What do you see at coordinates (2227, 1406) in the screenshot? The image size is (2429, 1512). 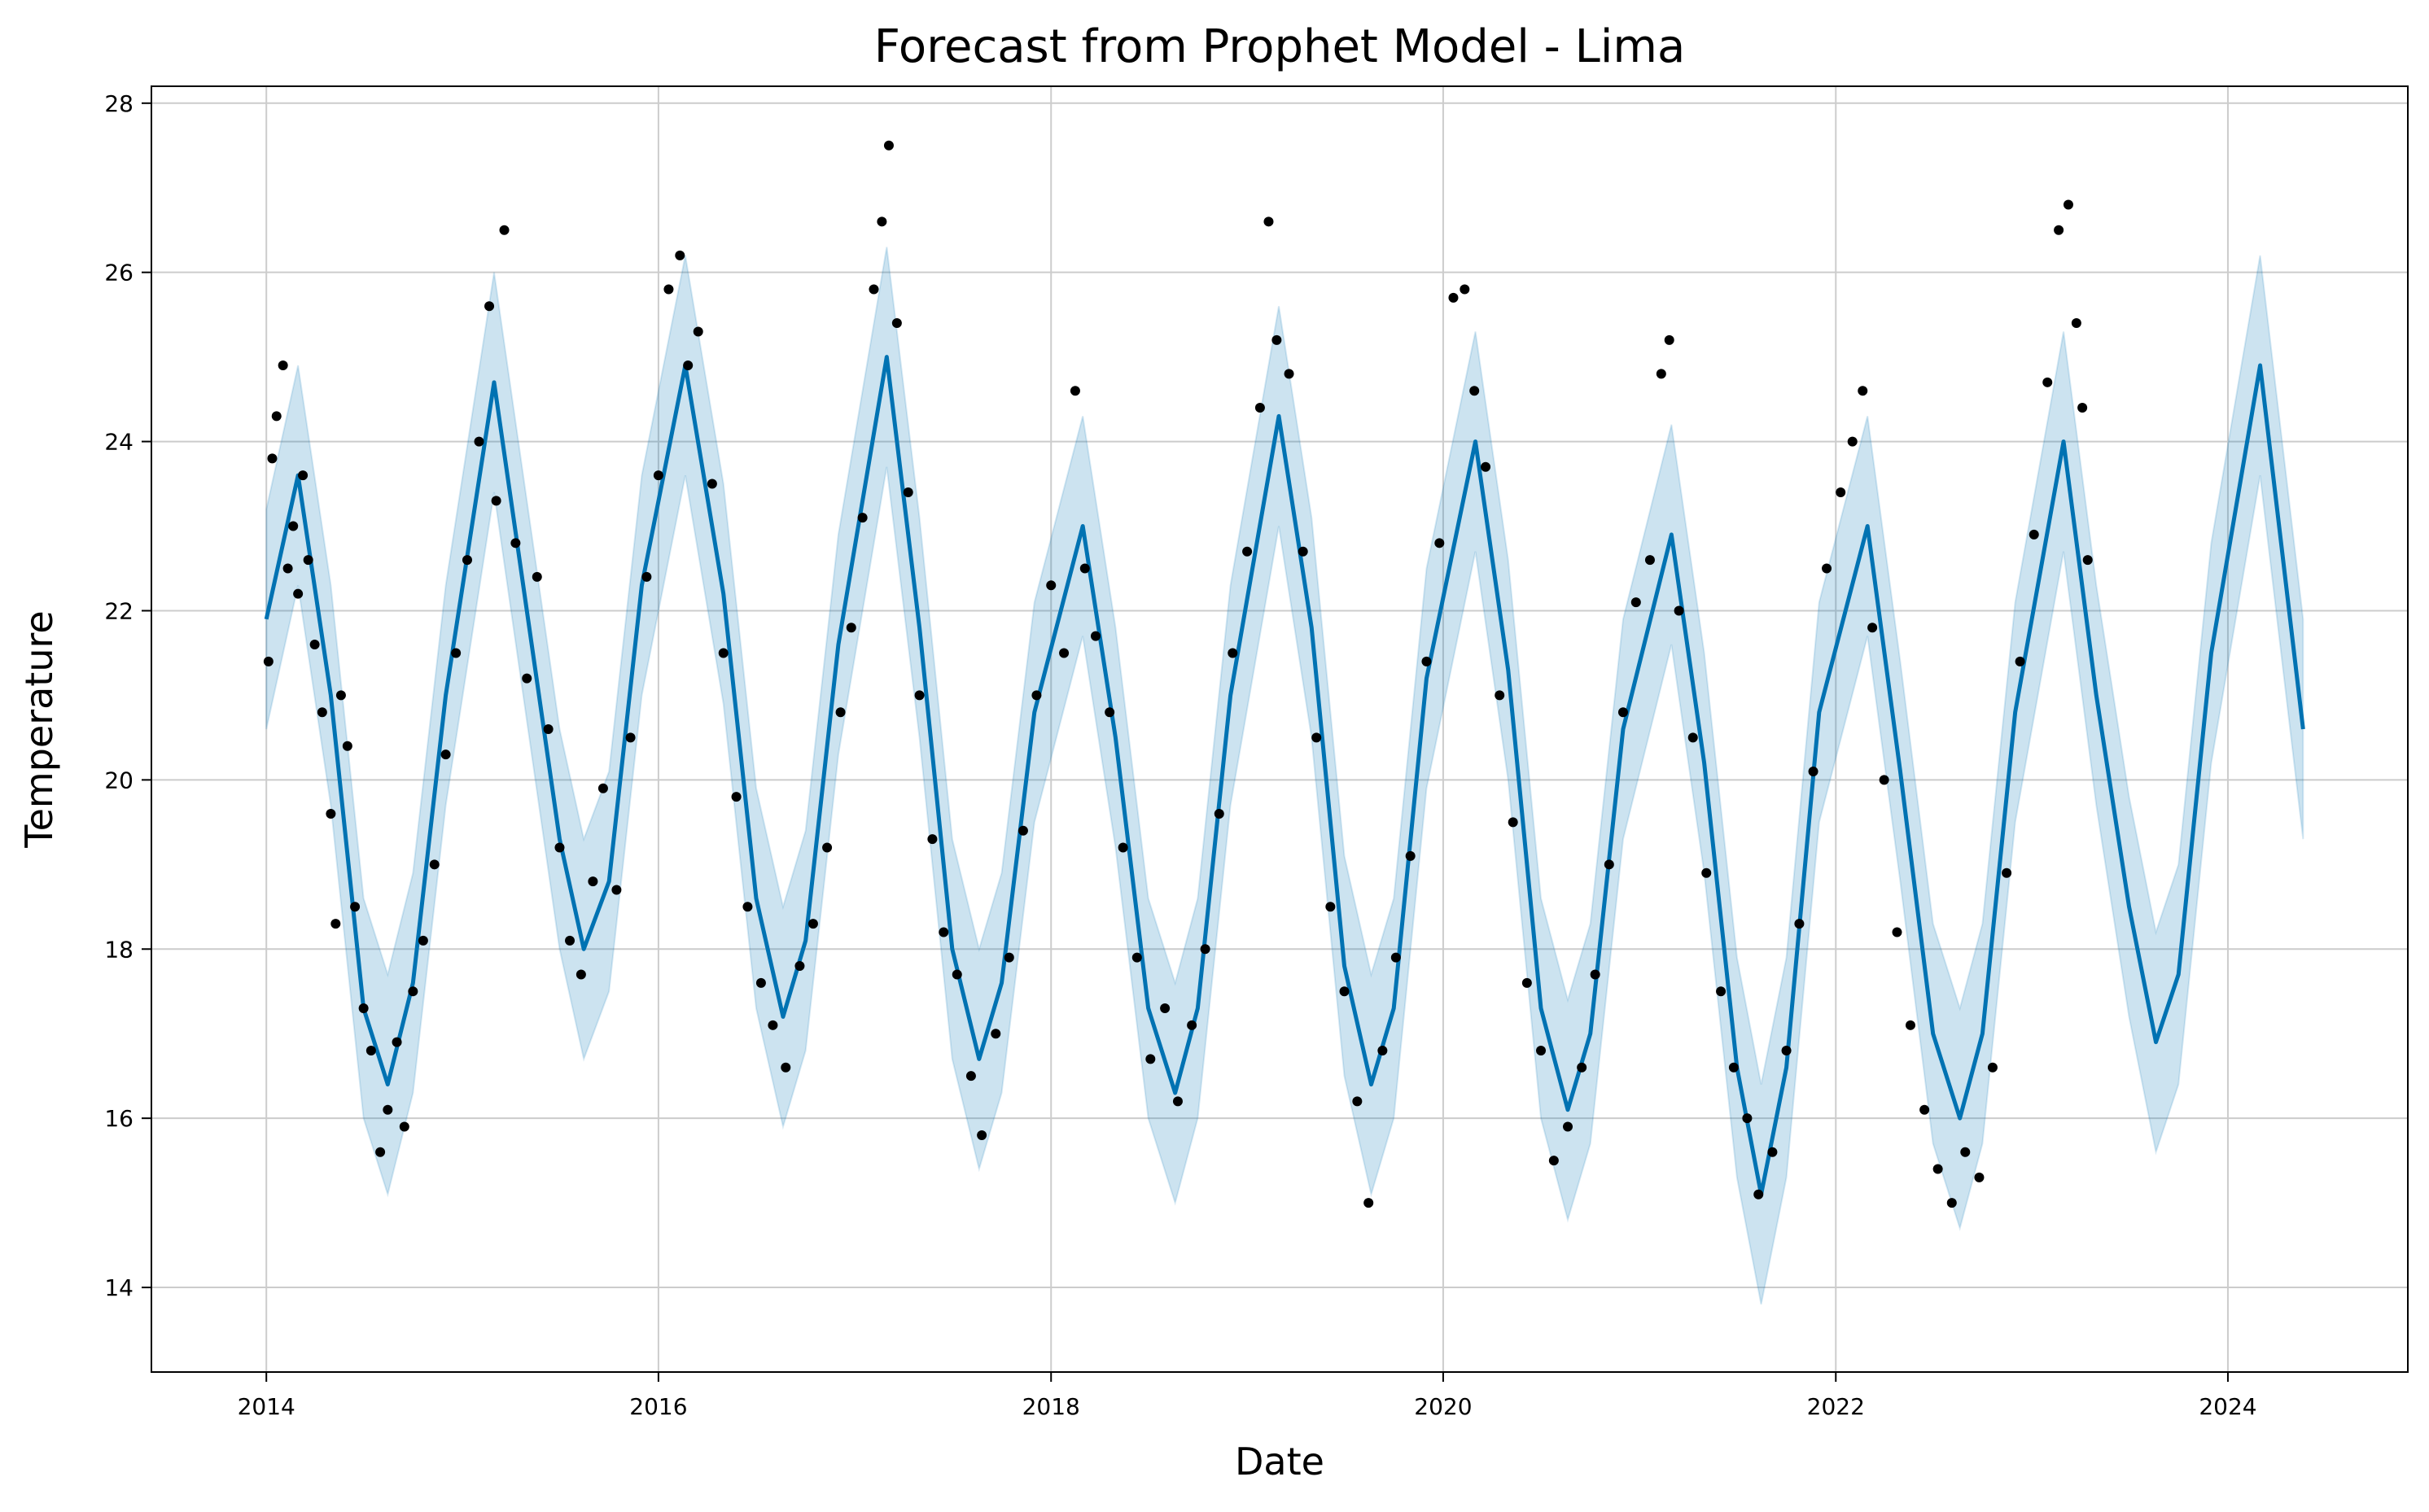 I see `x-tick-label: 2024` at bounding box center [2227, 1406].